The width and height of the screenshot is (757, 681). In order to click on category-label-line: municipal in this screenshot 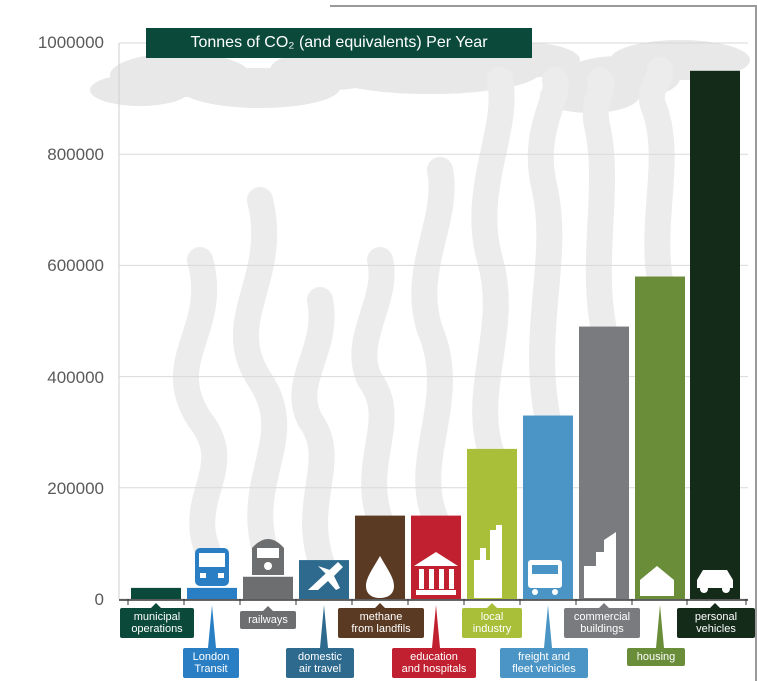, I will do `click(157, 617)`.